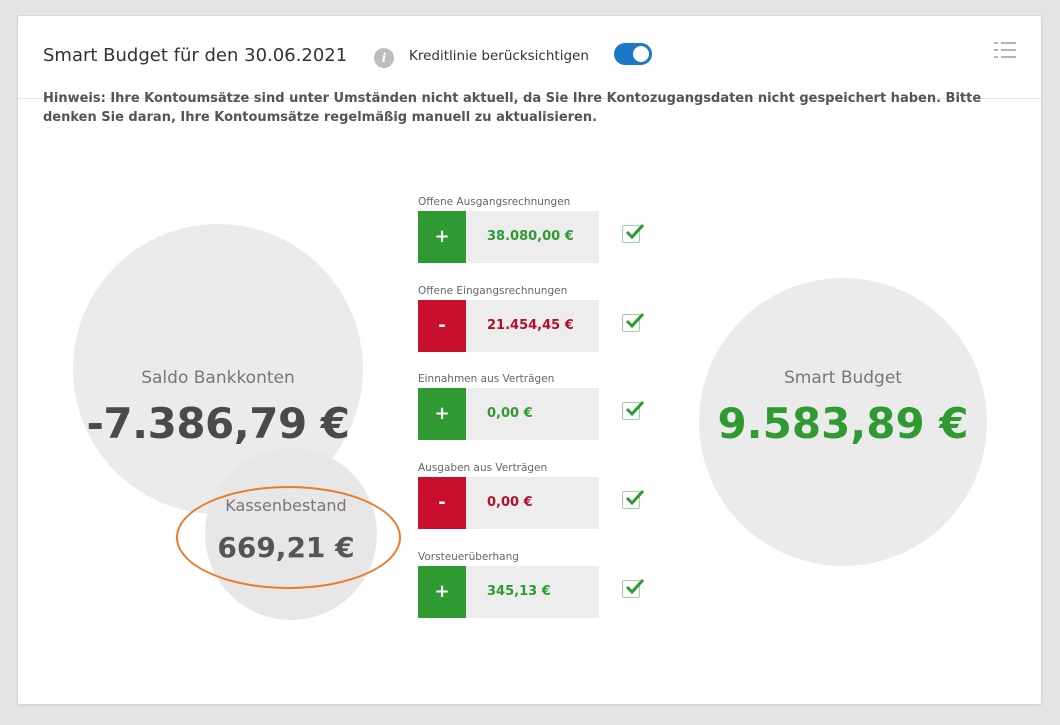  What do you see at coordinates (532, 326) in the screenshot?
I see `item-amount: 21.454,45 €` at bounding box center [532, 326].